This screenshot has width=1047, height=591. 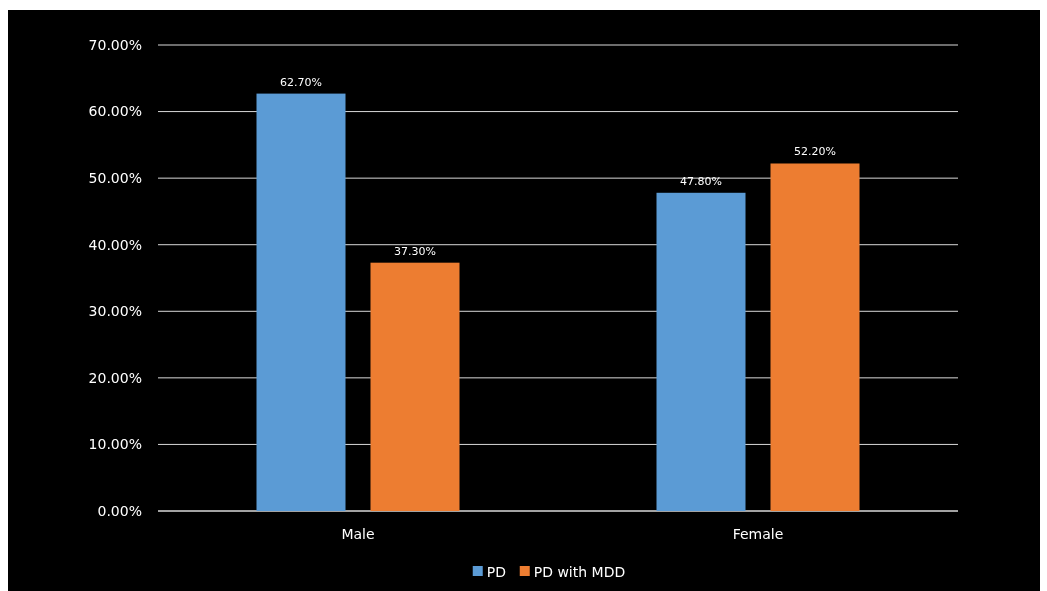 What do you see at coordinates (115, 178) in the screenshot?
I see `y-tick-label: 50.00%` at bounding box center [115, 178].